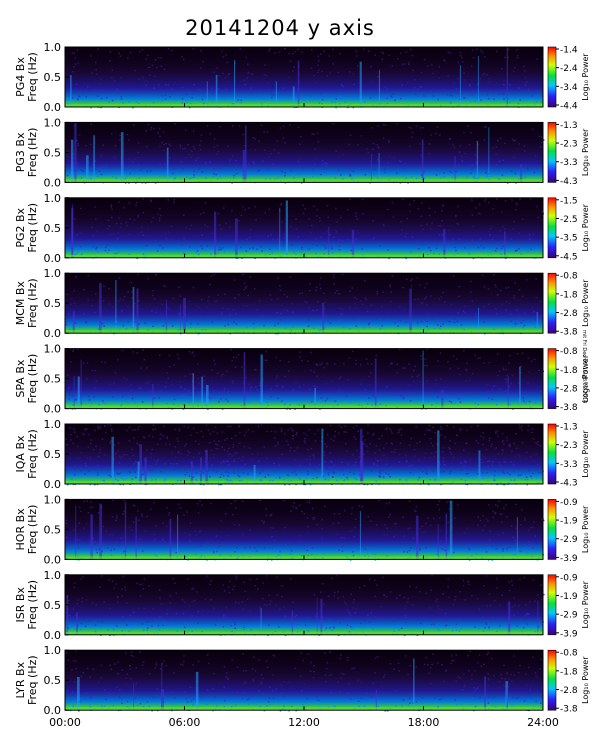 This screenshot has width=612, height=756. I want to click on colorbar-tick-label: -2.4, so click(569, 69).